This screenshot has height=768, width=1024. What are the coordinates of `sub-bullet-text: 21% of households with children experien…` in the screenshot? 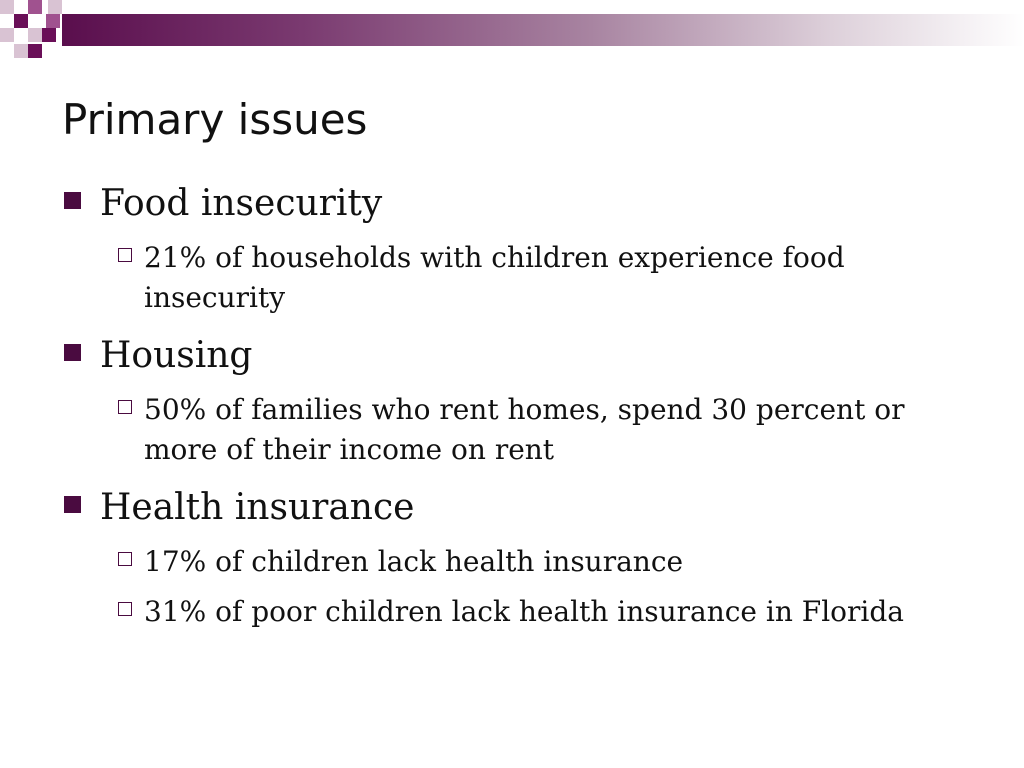 It's located at (494, 277).